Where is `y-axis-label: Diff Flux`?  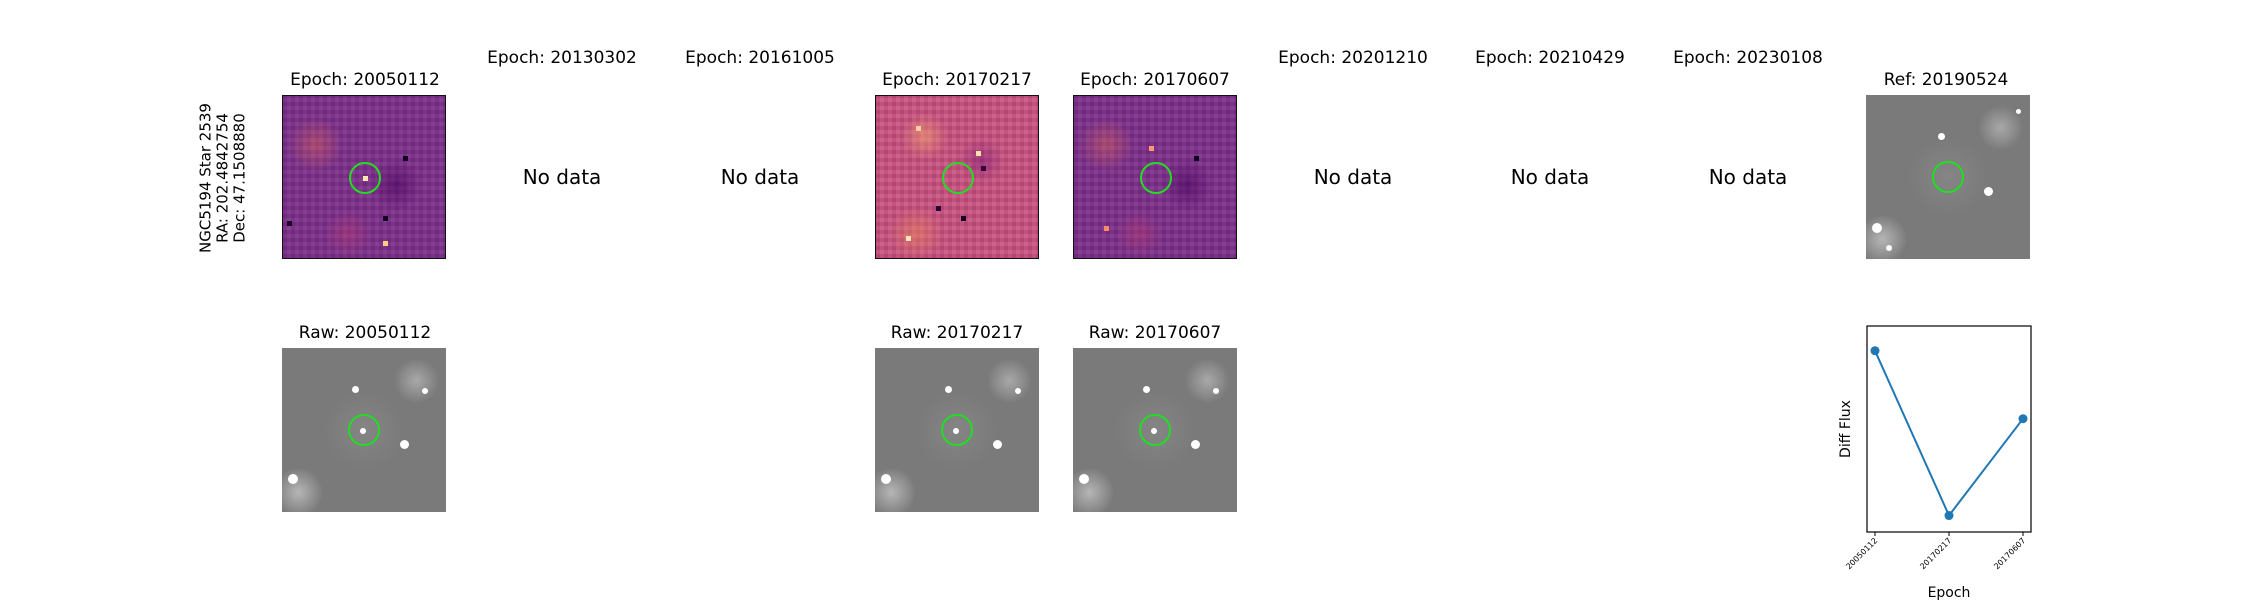
y-axis-label: Diff Flux is located at coordinates (1846, 429).